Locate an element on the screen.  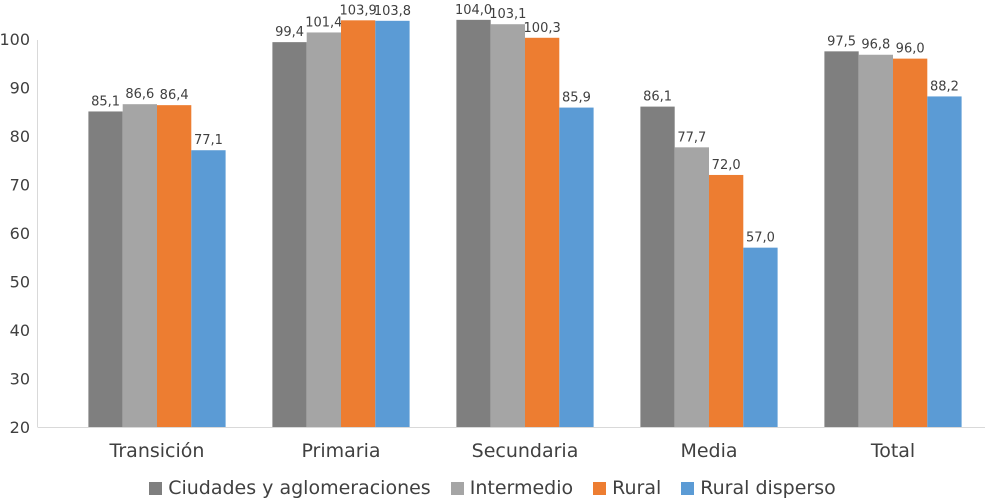
legend-item: Rural is located at coordinates (627, 488).